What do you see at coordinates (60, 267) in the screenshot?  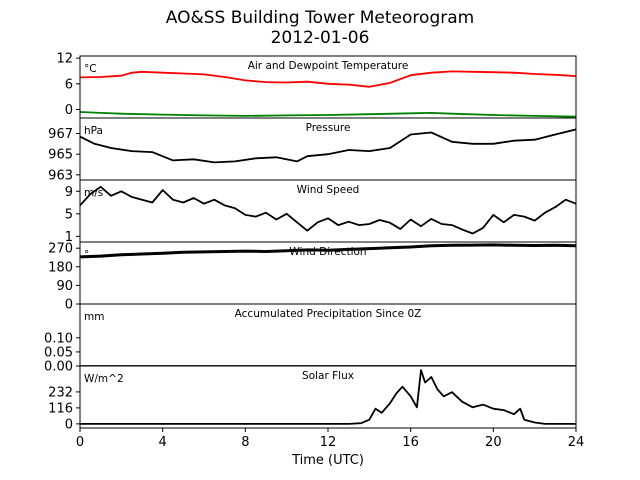 I see `y-tick-label-3-2: 180` at bounding box center [60, 267].